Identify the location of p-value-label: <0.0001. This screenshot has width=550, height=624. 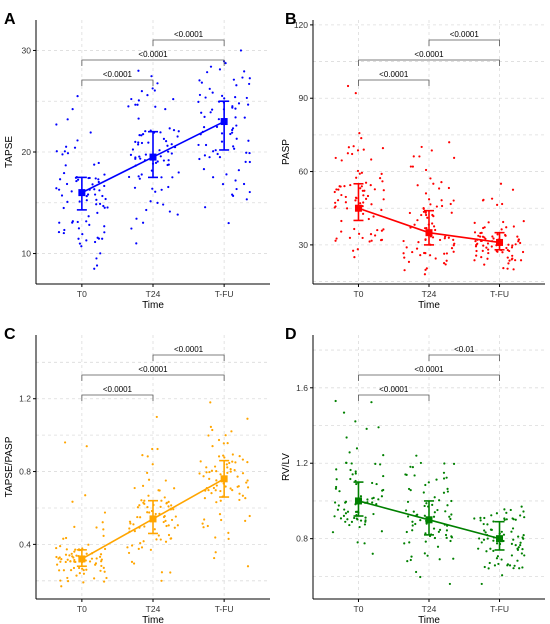
(394, 389).